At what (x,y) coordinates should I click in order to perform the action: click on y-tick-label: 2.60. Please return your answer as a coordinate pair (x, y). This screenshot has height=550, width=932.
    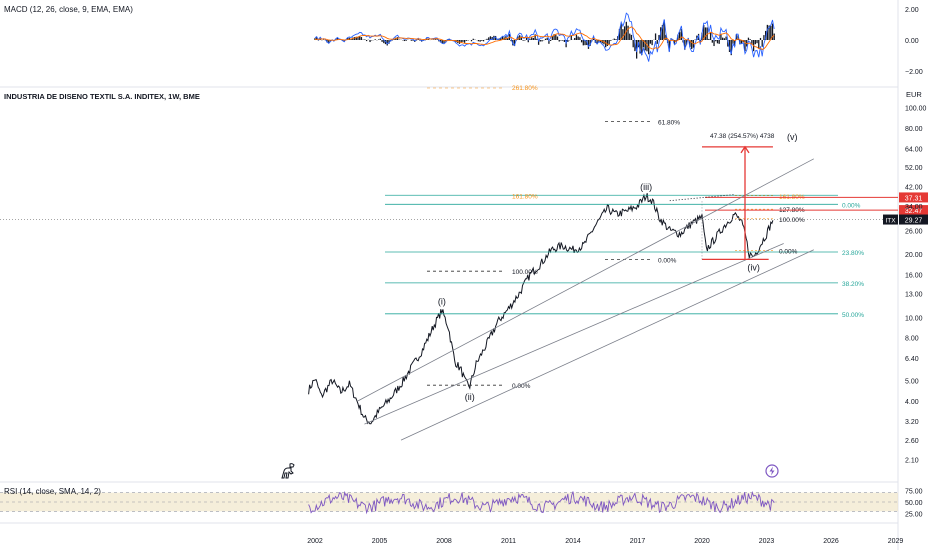
    Looking at the image, I should click on (912, 441).